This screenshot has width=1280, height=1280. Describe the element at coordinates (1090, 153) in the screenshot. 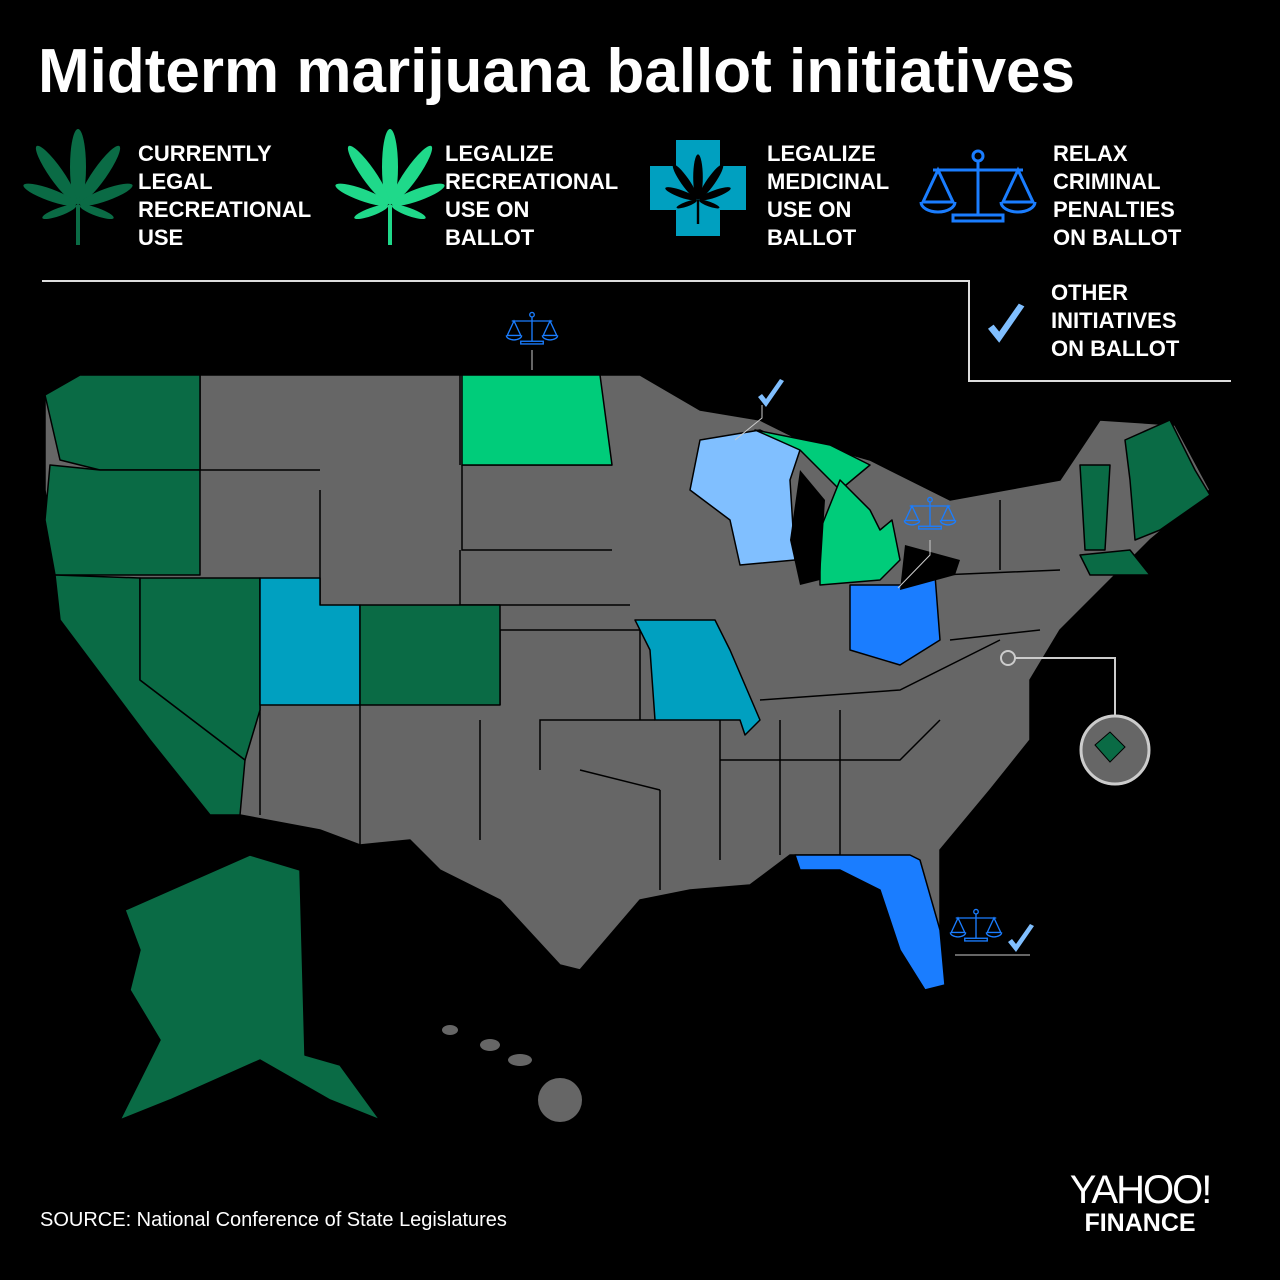

I see `legend-label: RELAX` at that location.